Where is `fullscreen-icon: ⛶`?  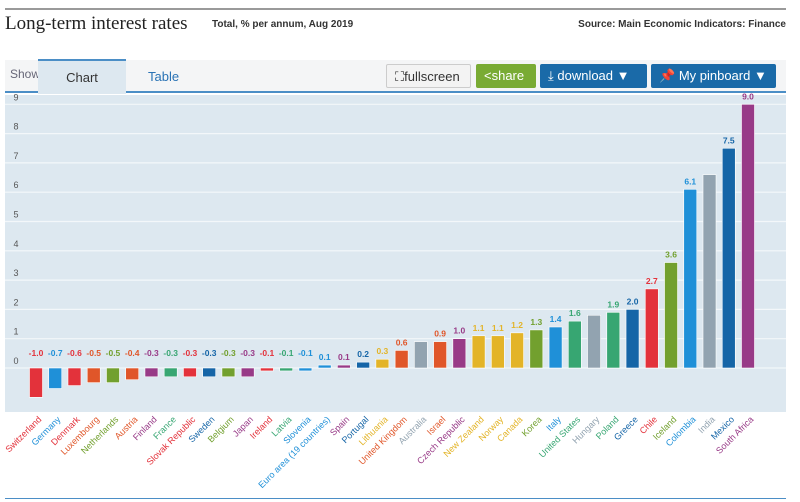
fullscreen-icon: ⛶ is located at coordinates (400, 76).